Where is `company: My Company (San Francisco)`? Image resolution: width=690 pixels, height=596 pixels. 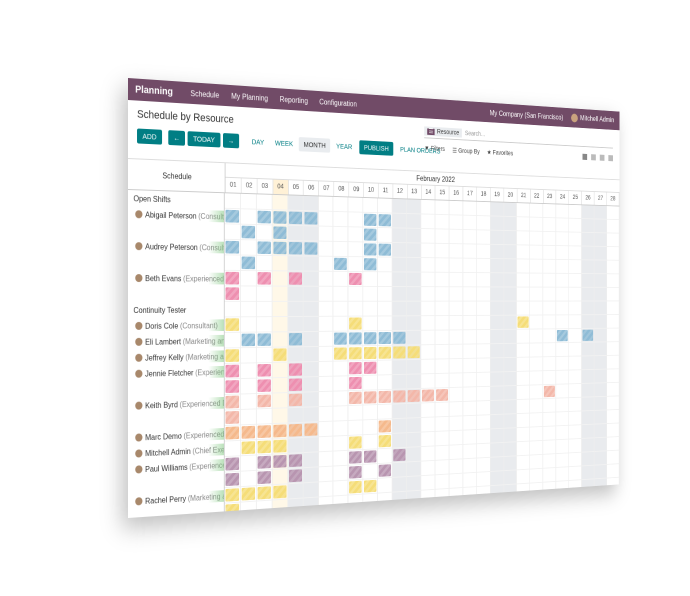
company: My Company (San Francisco) is located at coordinates (527, 115).